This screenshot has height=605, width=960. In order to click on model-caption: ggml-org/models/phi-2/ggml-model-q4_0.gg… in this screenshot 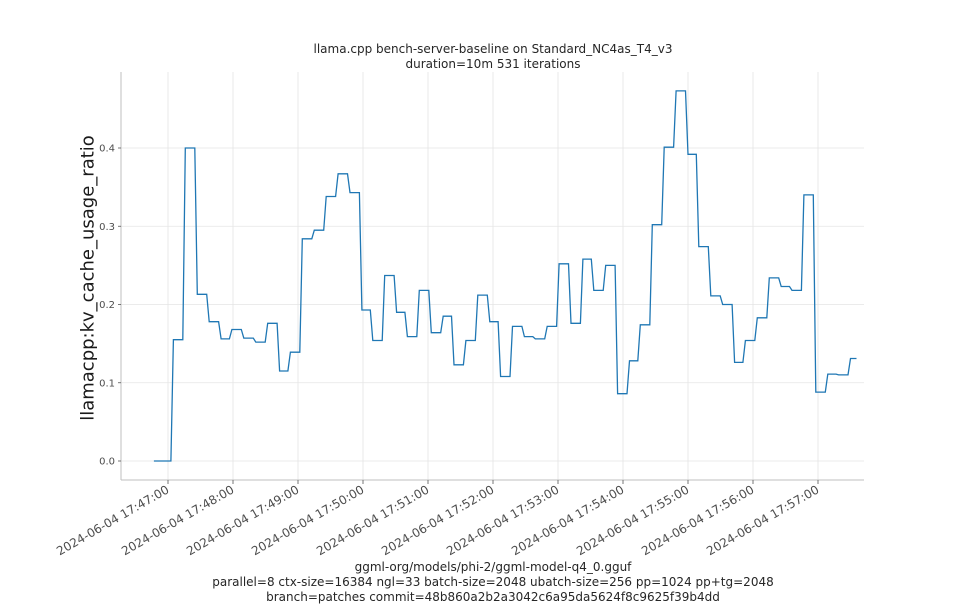, I will do `click(493, 567)`.